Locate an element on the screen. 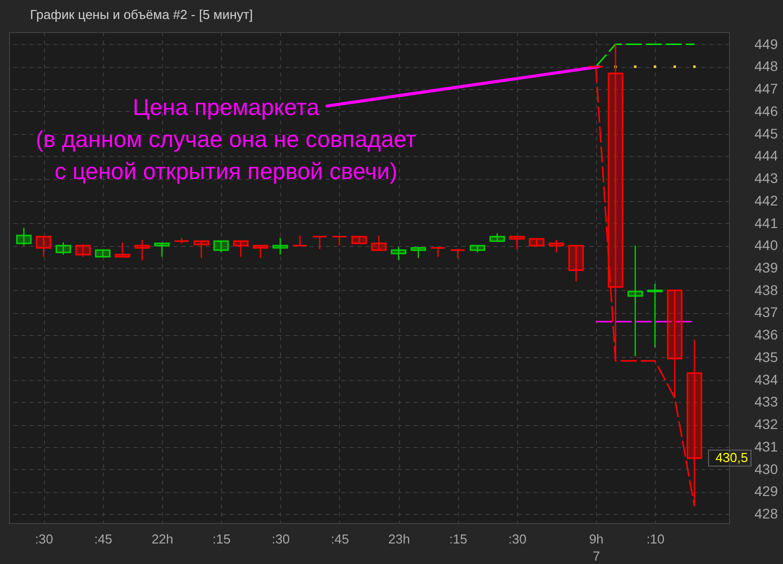 The image size is (783, 564). y-tick-label: 437 is located at coordinates (766, 312).